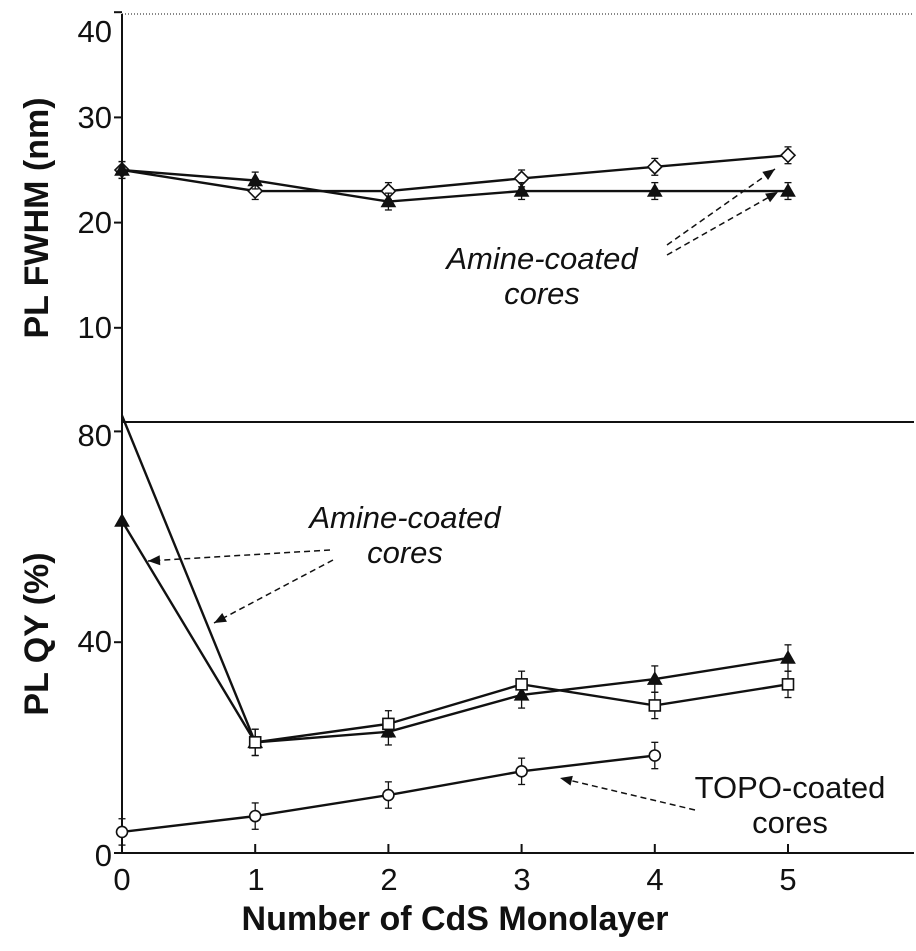  What do you see at coordinates (790, 822) in the screenshot?
I see `topo-annotation-line2: cores` at bounding box center [790, 822].